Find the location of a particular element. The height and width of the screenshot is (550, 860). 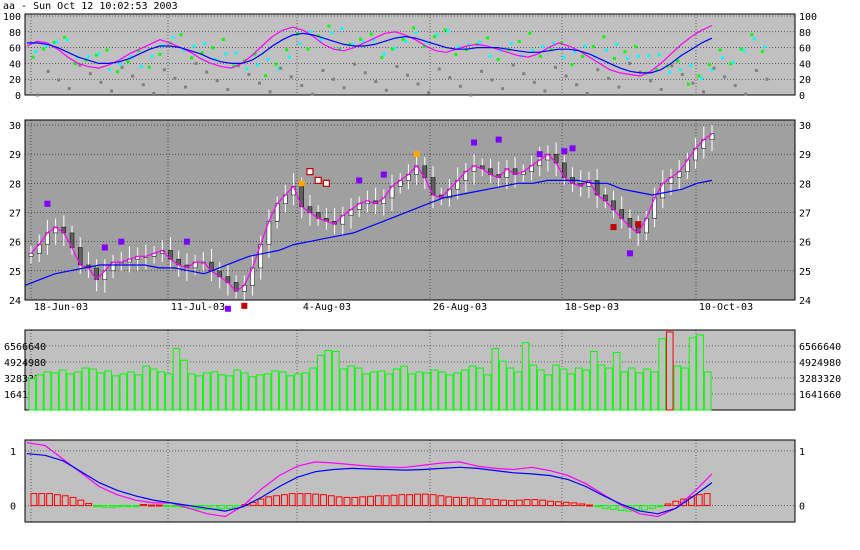

price-ytick-left: 27 is located at coordinates (15, 214).